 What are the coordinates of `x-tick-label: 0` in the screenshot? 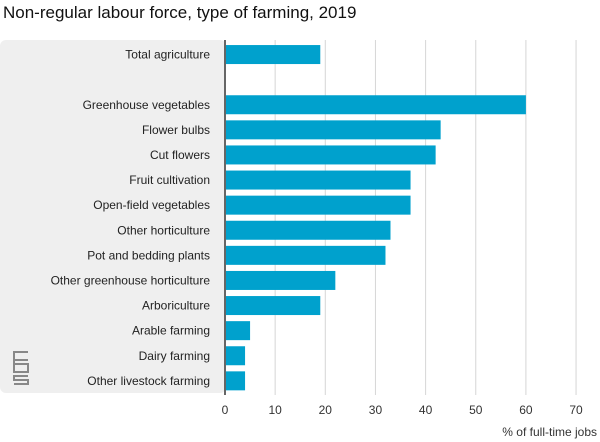 It's located at (225, 410).